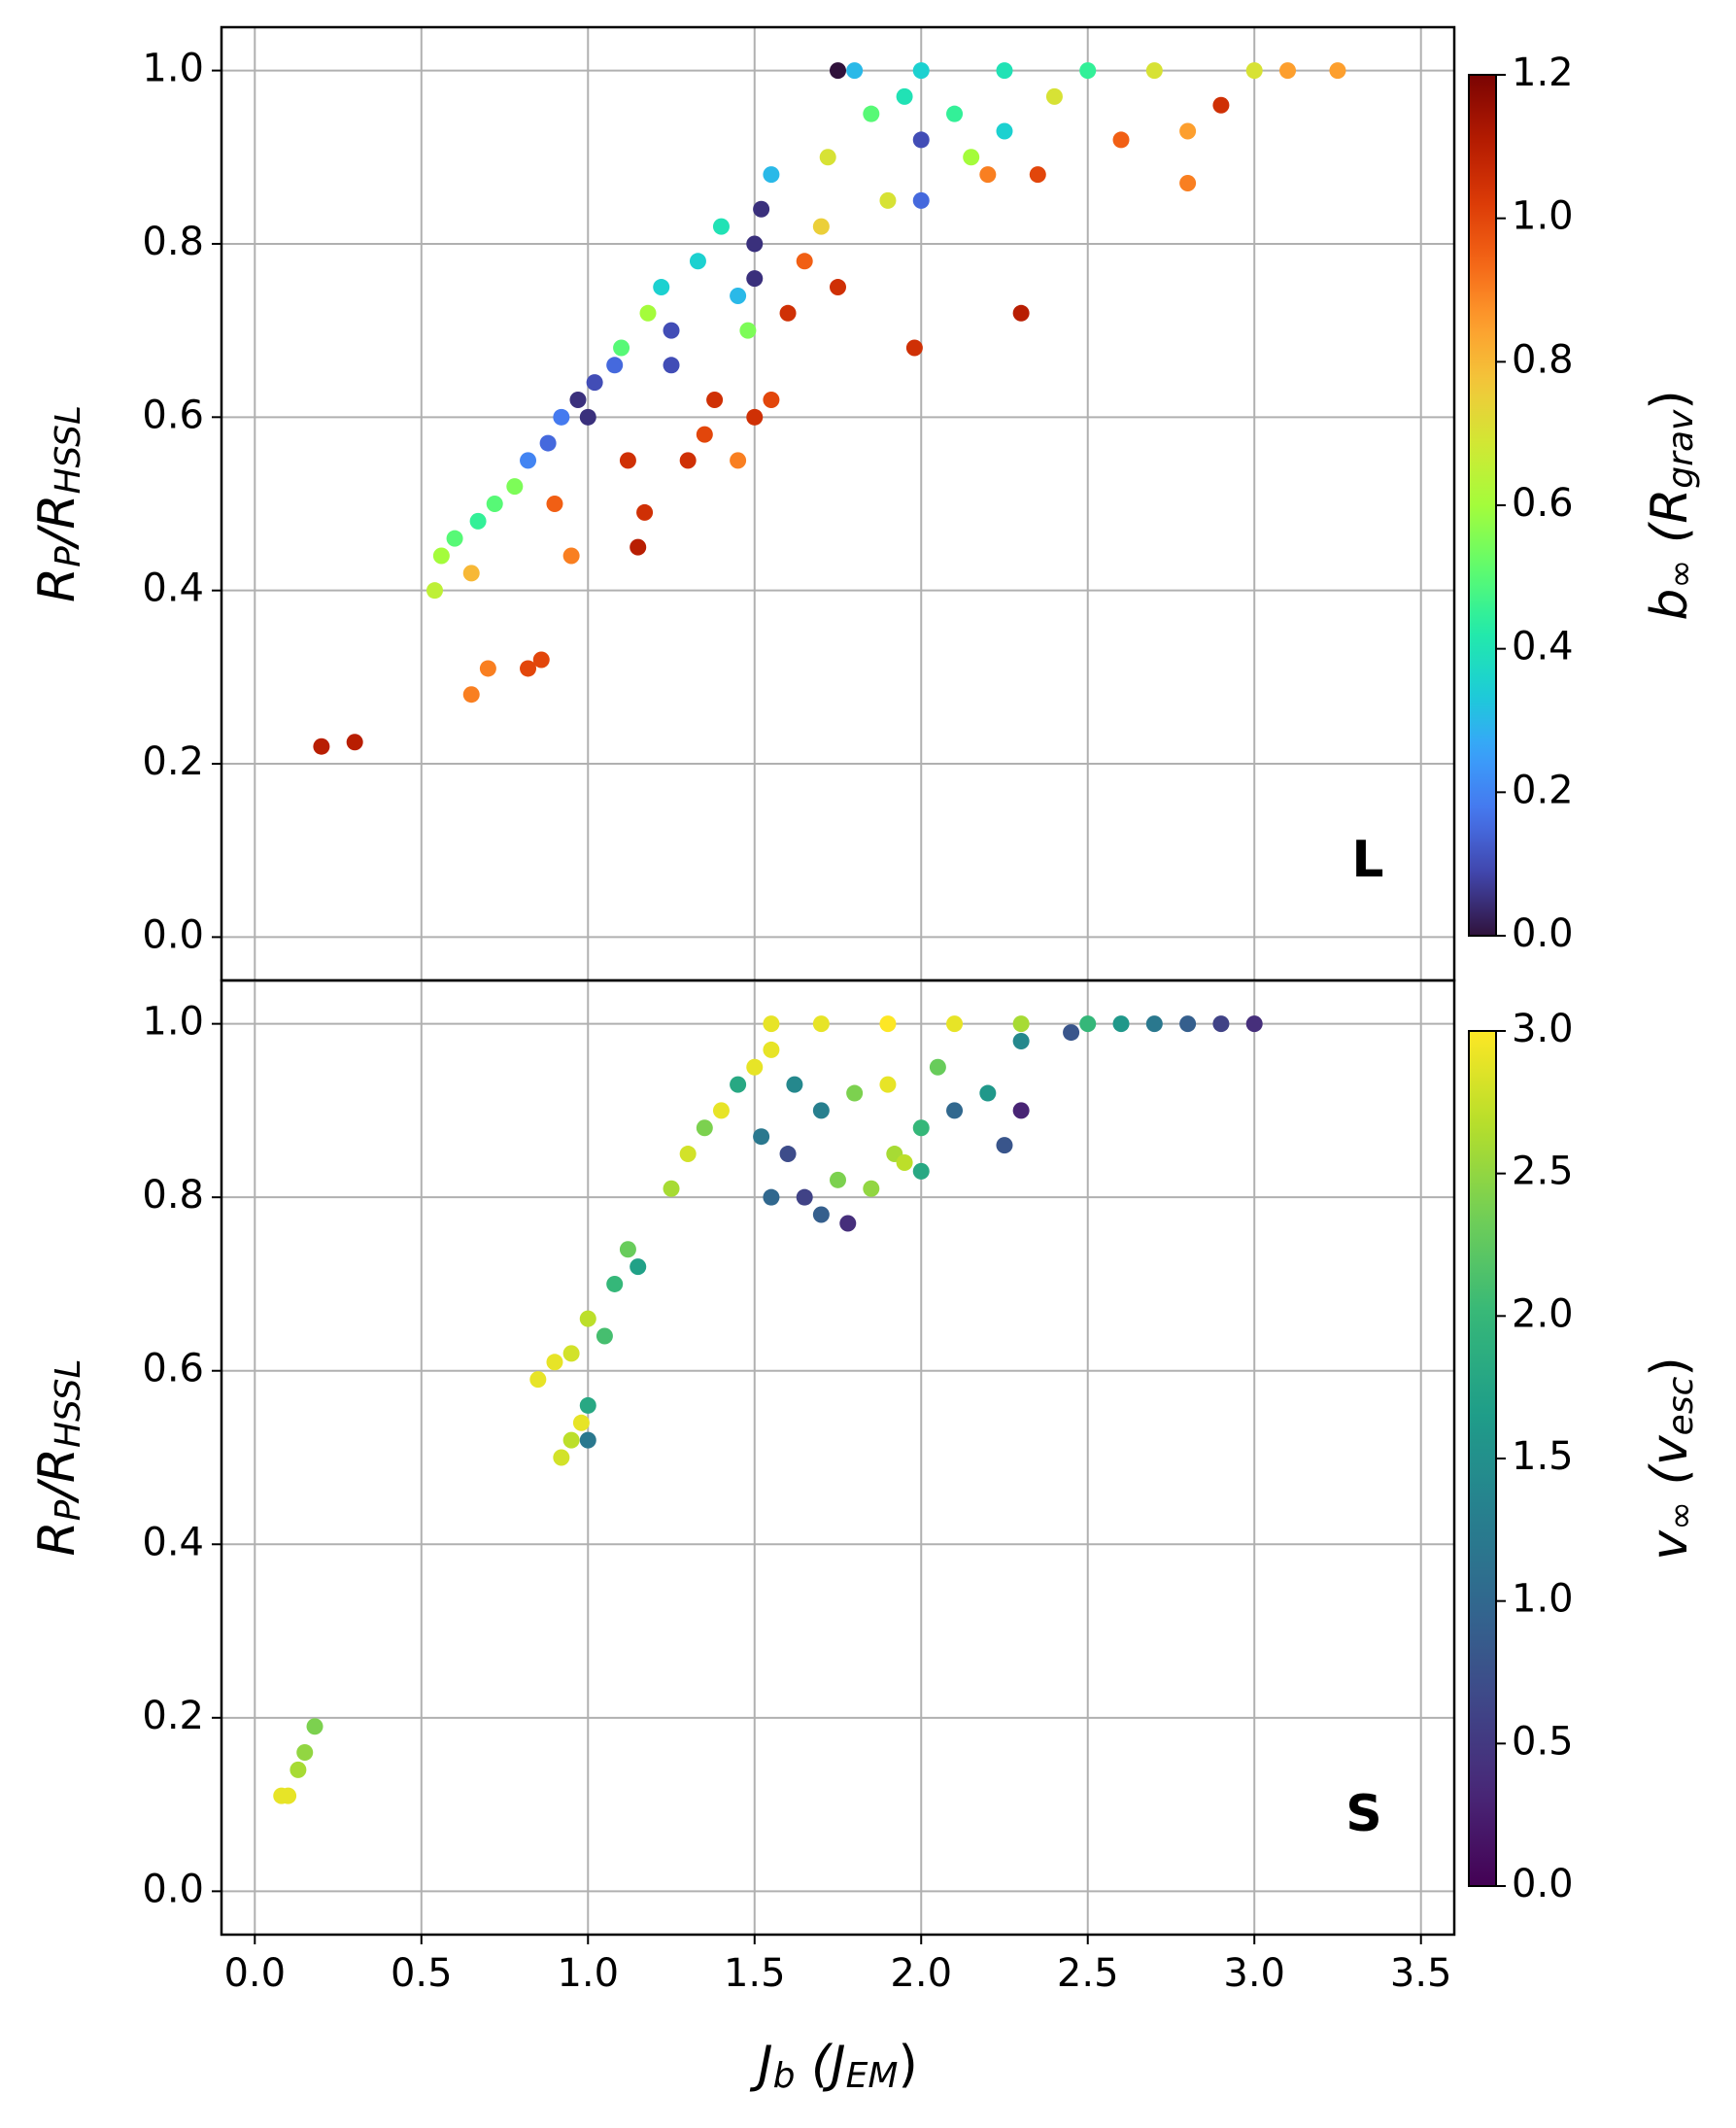  What do you see at coordinates (1670, 1467) in the screenshot?
I see `label-text: (v` at bounding box center [1670, 1467].